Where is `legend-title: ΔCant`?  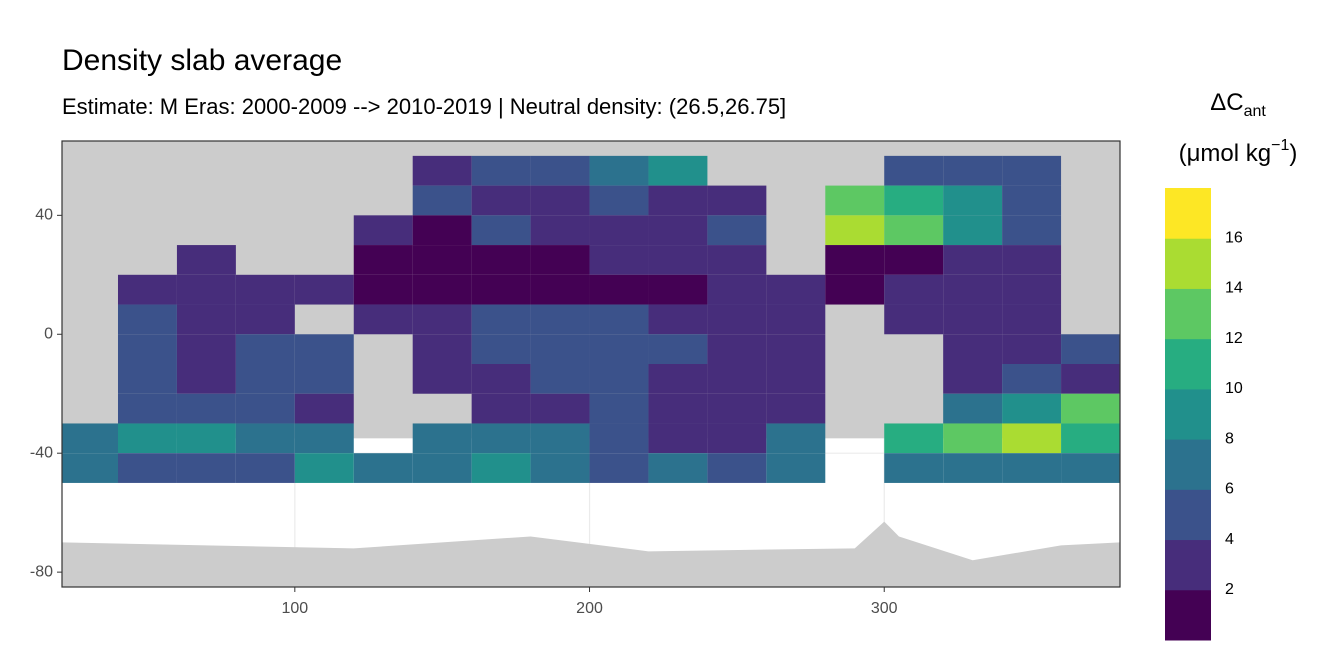 legend-title: ΔCant is located at coordinates (1238, 104).